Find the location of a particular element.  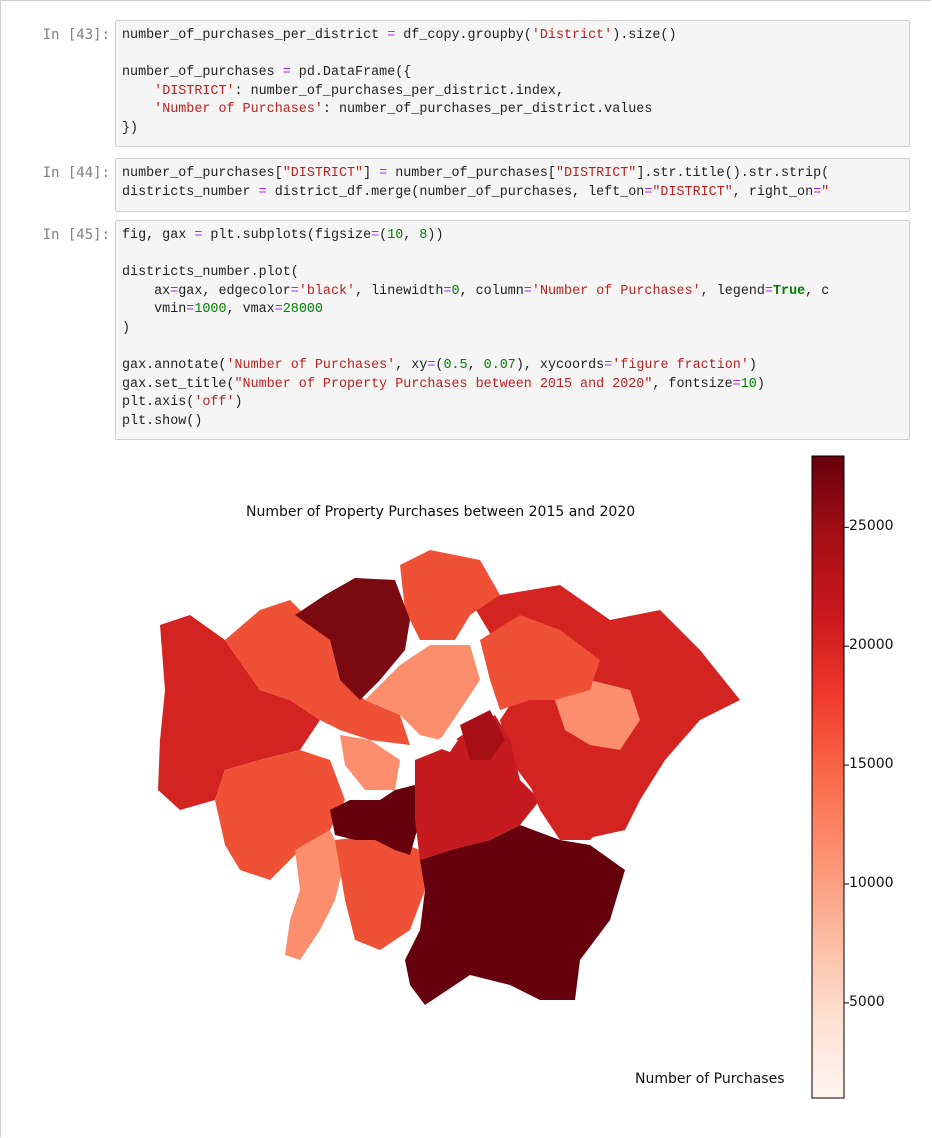

code-token: 28000 is located at coordinates (302, 310).